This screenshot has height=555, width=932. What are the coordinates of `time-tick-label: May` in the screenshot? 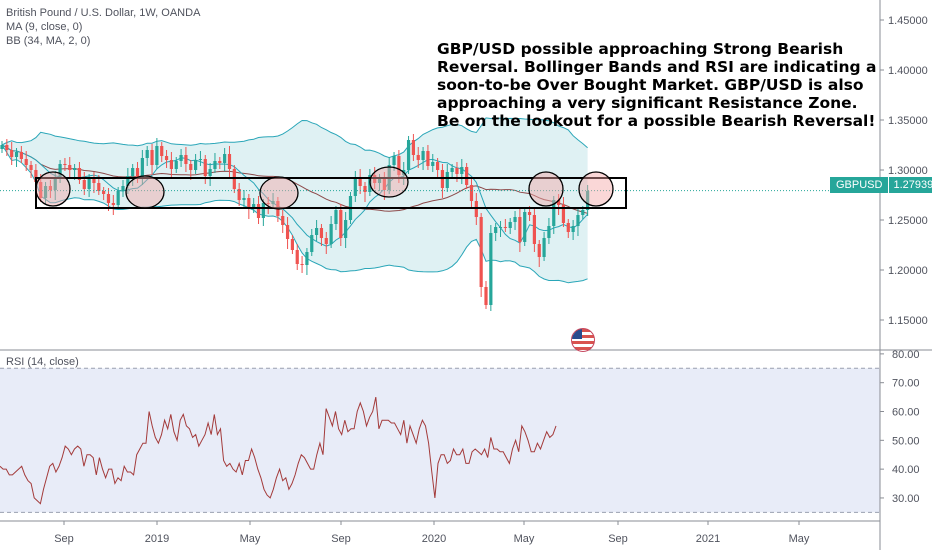 It's located at (250, 539).